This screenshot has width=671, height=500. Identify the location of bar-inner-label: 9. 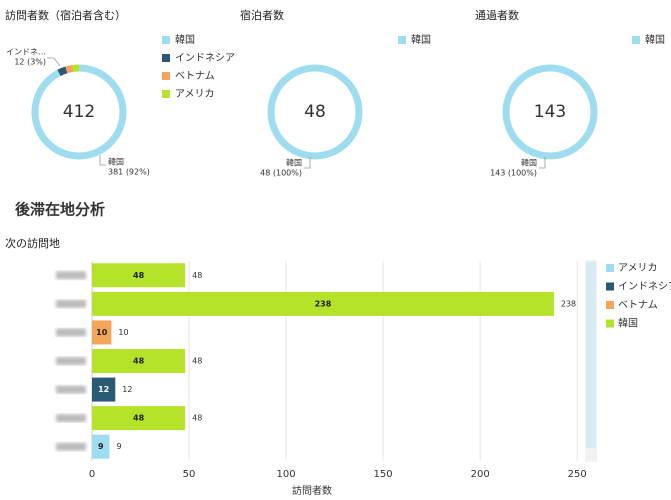
(101, 446).